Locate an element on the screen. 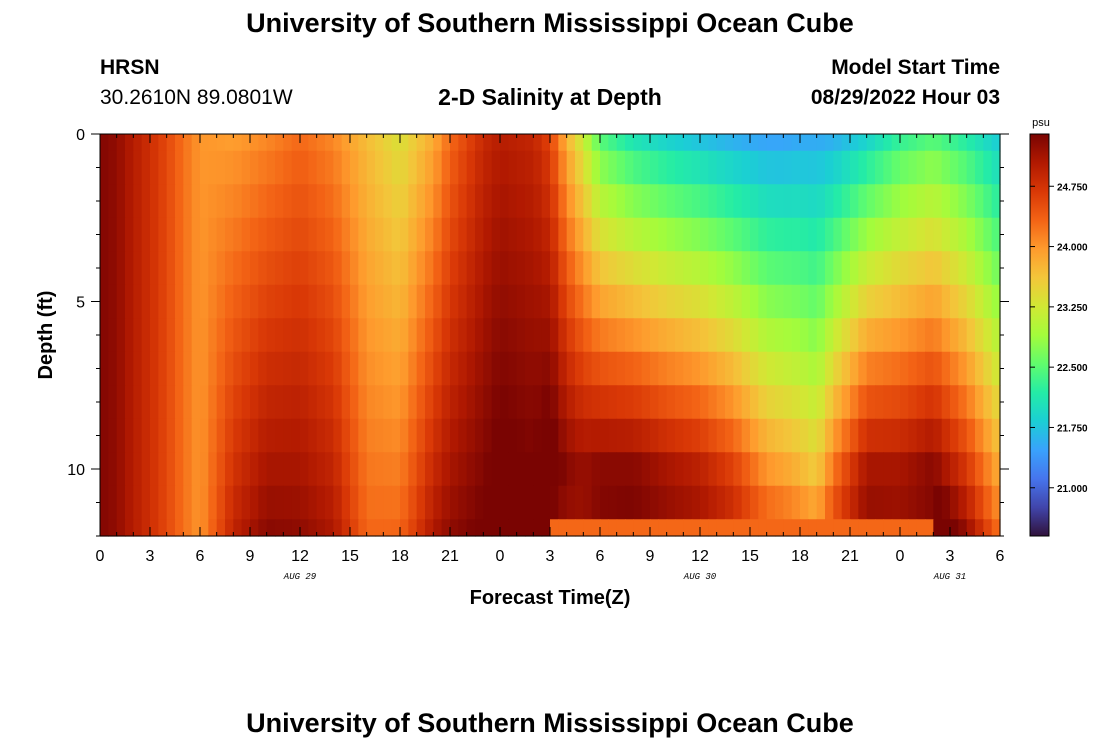 This screenshot has height=750, width=1100. x-tick-label: 3 is located at coordinates (950, 556).